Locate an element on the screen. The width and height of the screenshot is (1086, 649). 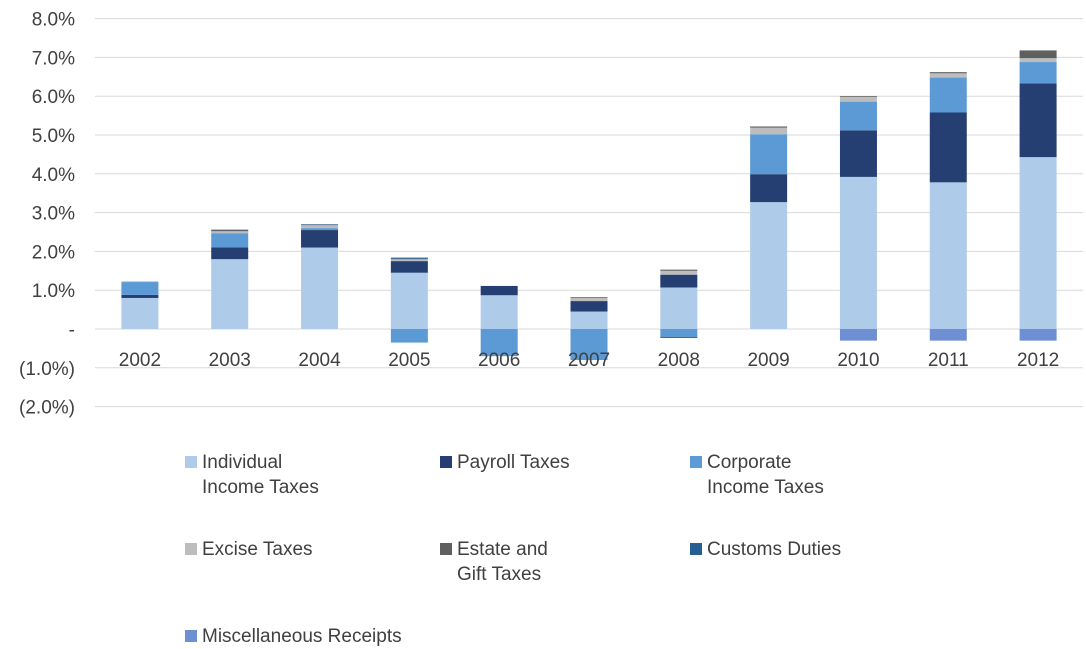
y-tick-label: 8.0% is located at coordinates (53, 20).